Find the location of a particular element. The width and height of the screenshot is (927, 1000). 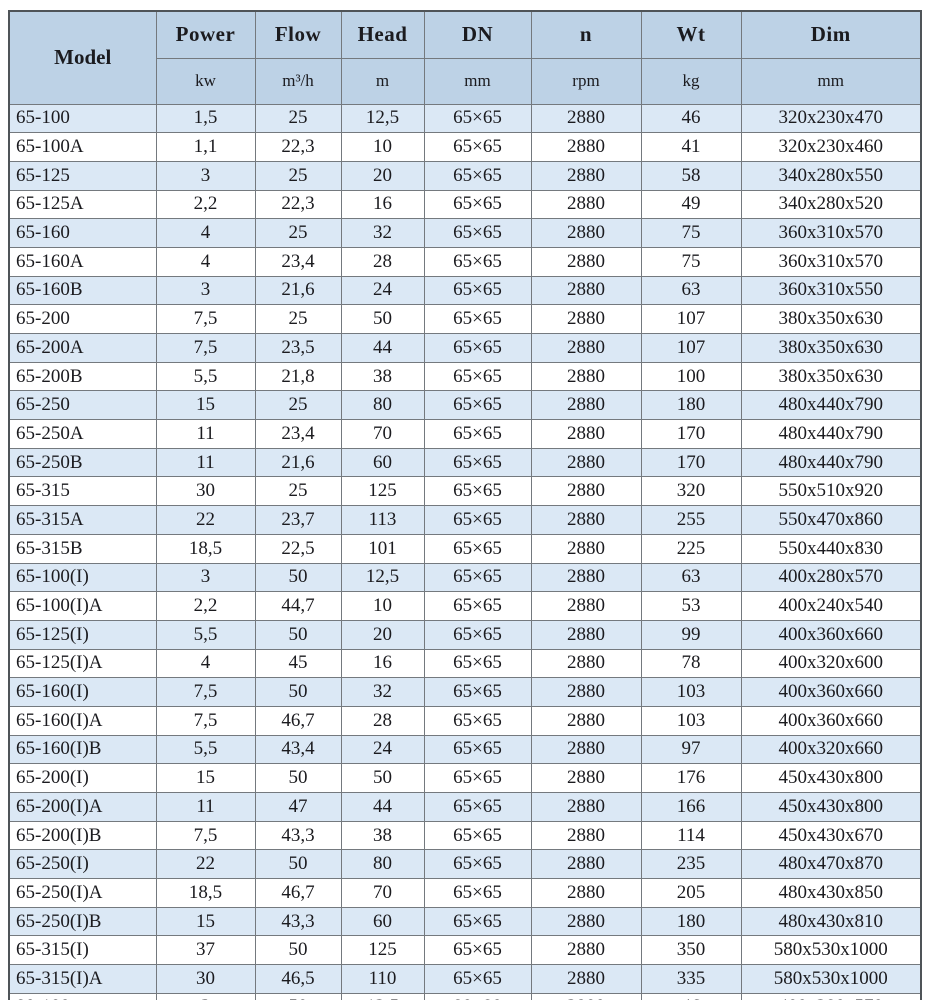

dim-cell: 340x280x550 is located at coordinates (831, 175).